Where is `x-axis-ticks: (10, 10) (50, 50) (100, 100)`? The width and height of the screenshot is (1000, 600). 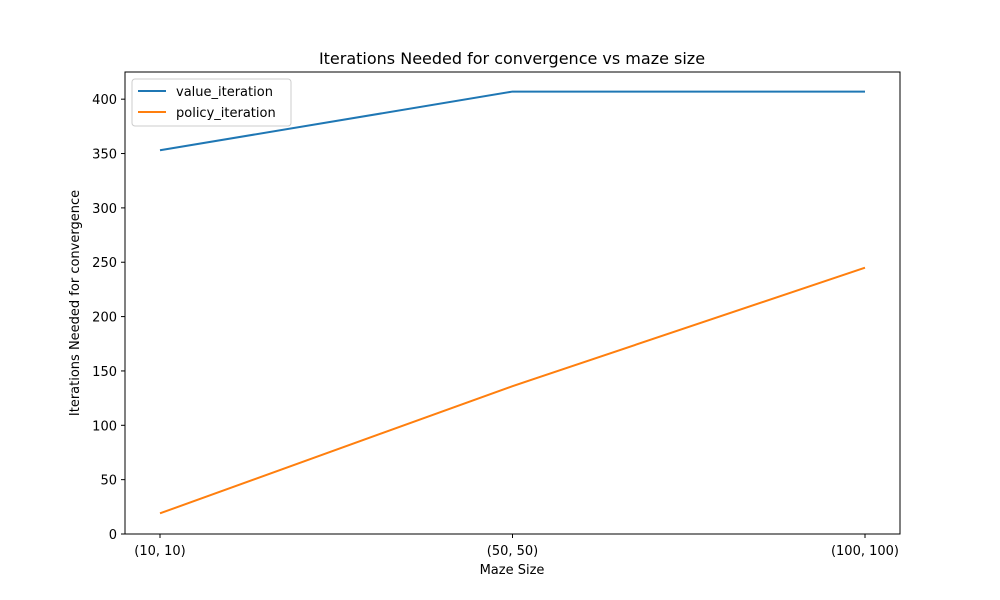
x-axis-ticks: (10, 10) (50, 50) (100, 100) is located at coordinates (516, 546).